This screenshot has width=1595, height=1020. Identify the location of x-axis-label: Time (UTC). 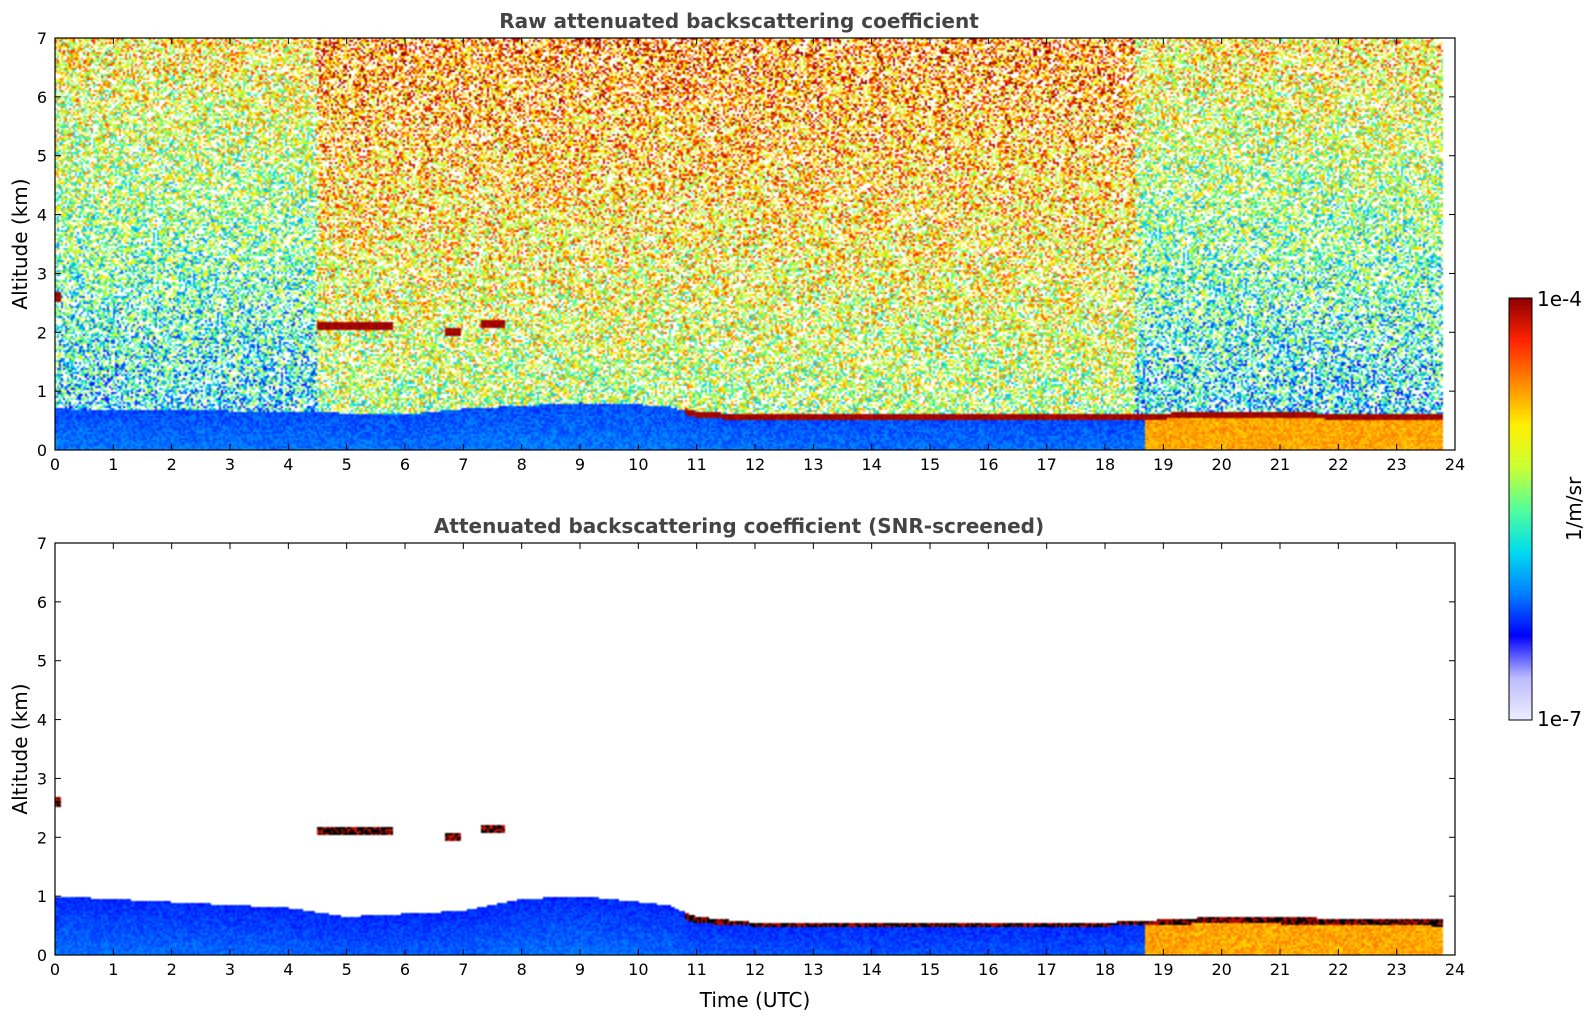
(755, 1000).